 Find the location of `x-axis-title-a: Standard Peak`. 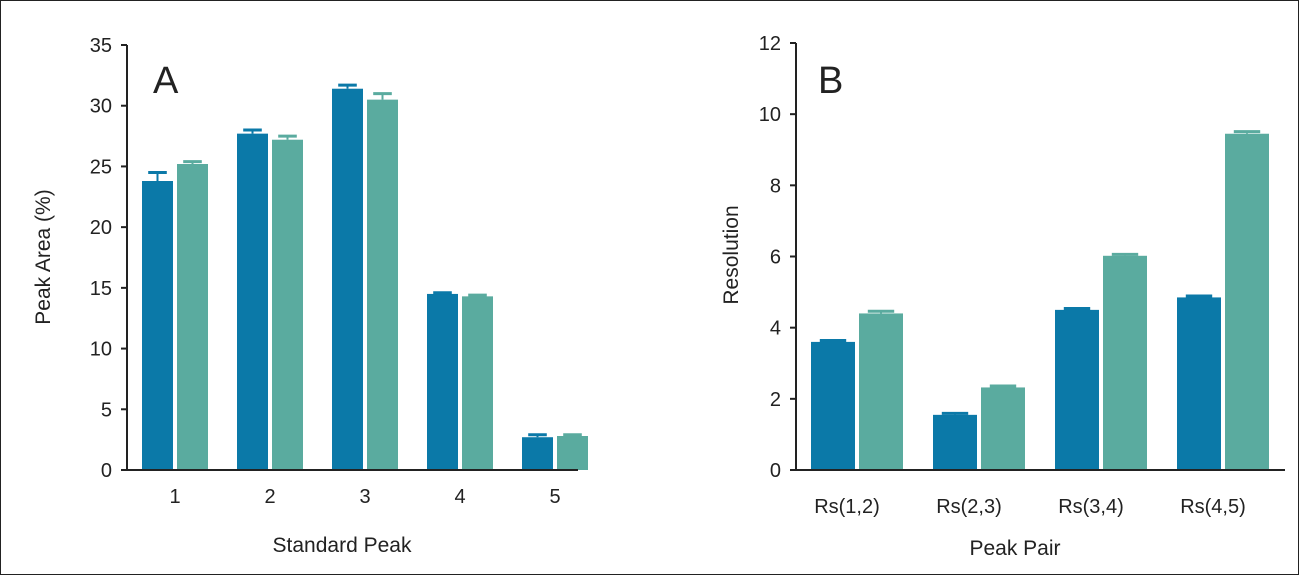

x-axis-title-a: Standard Peak is located at coordinates (342, 545).